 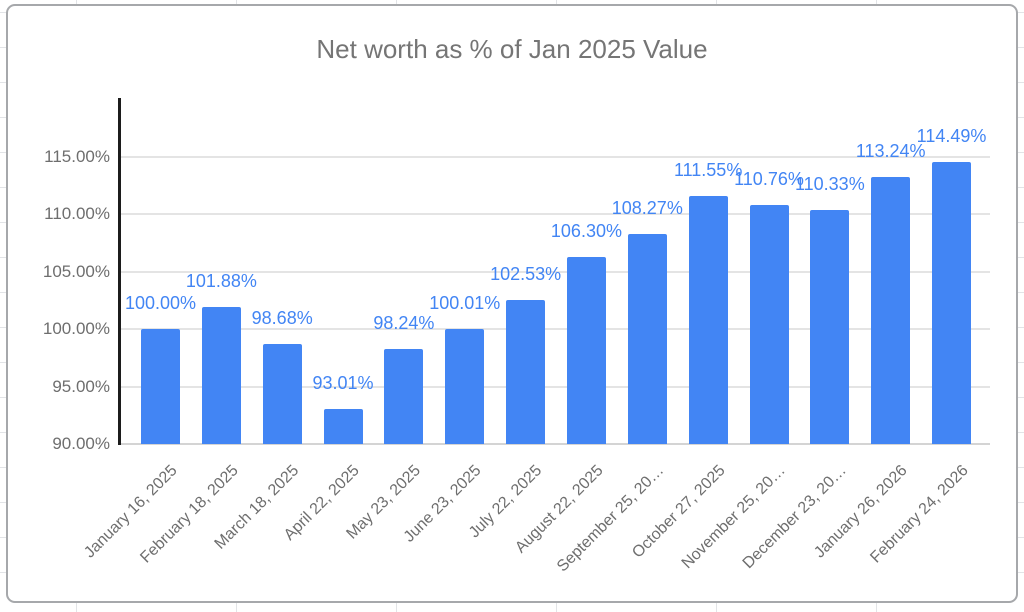 What do you see at coordinates (76, 328) in the screenshot?
I see `y-axis-label: 100.00%` at bounding box center [76, 328].